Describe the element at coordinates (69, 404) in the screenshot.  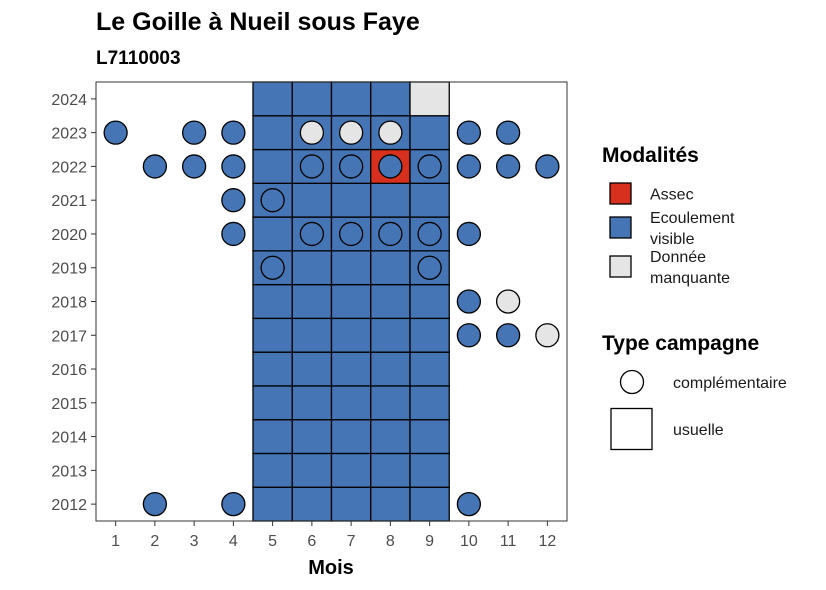
I see `y-tick-label-2015: 2015` at that location.